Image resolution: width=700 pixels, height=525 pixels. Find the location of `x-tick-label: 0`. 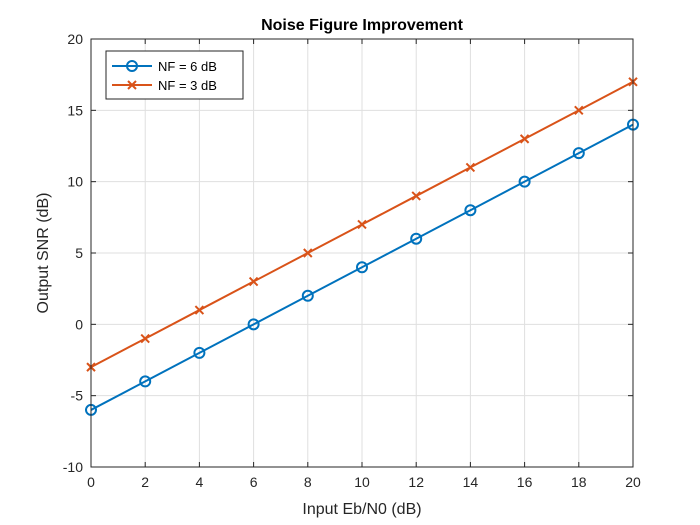

x-tick-label: 0 is located at coordinates (91, 482).